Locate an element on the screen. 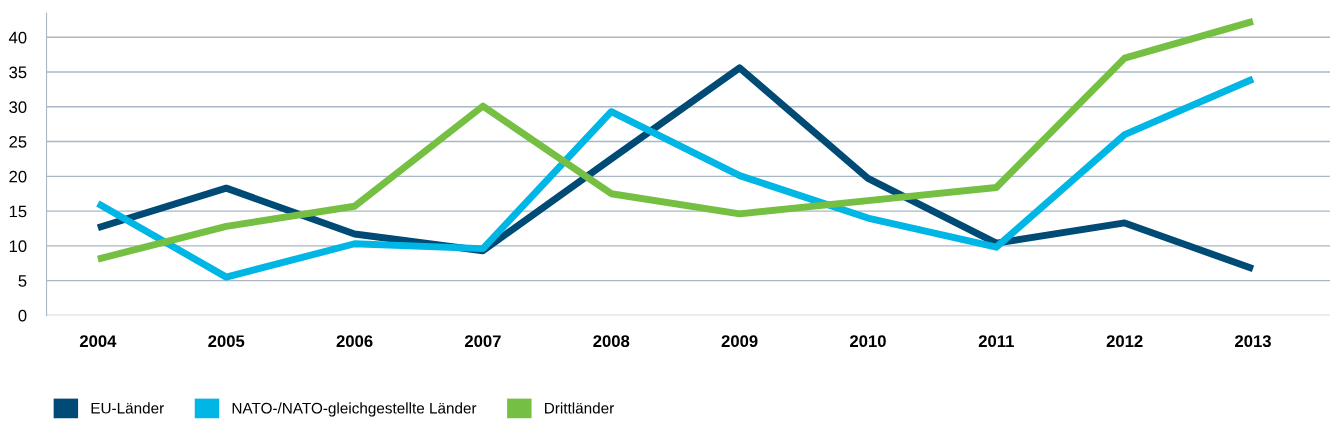 Image resolution: width=1330 pixels, height=432 pixels. x-tick-label: 2013 is located at coordinates (1253, 341).